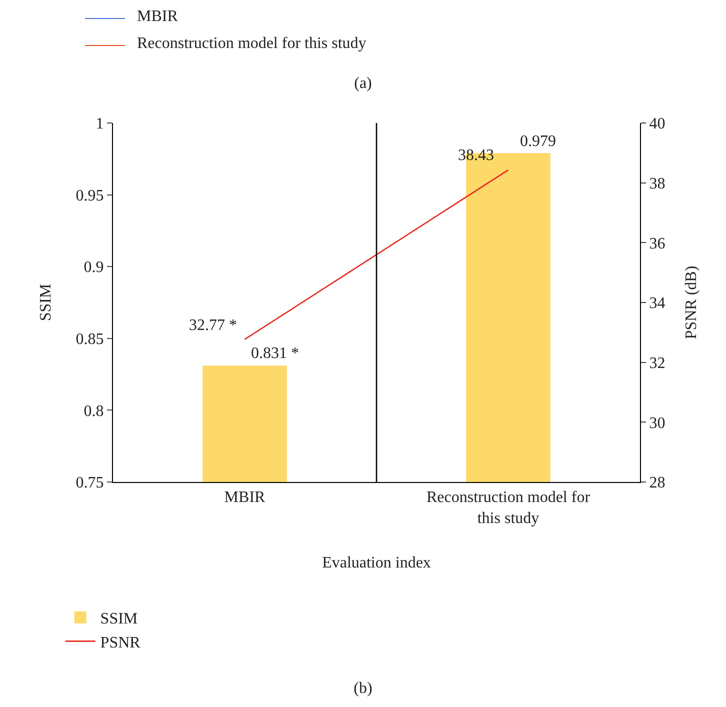 This screenshot has width=726, height=707. What do you see at coordinates (657, 243) in the screenshot?
I see `y2-tick-label: 36` at bounding box center [657, 243].